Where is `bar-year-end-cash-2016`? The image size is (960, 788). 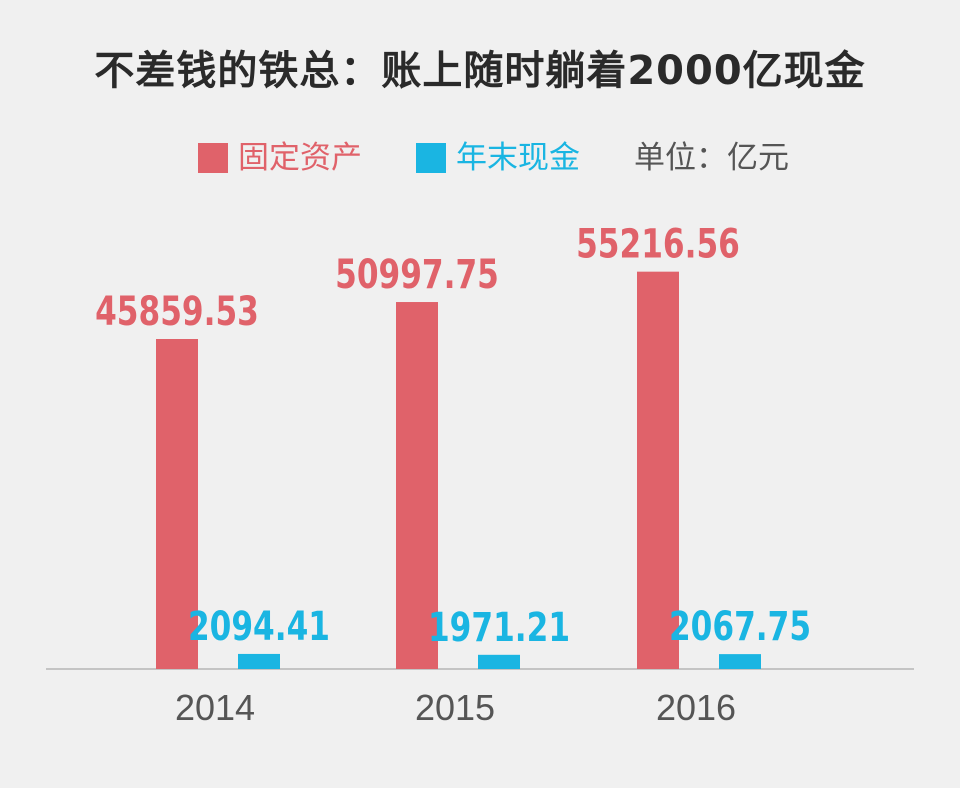 bar-year-end-cash-2016 is located at coordinates (740, 661).